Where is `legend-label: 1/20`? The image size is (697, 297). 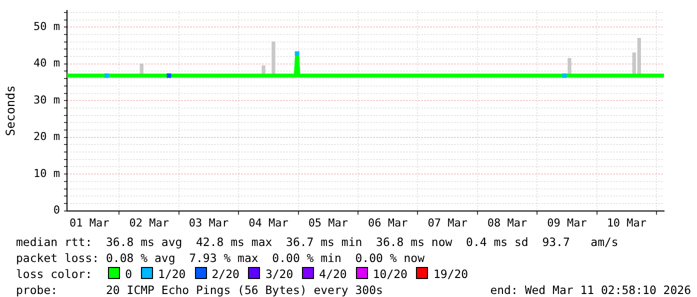 legend-label: 1/20 is located at coordinates (172, 274).